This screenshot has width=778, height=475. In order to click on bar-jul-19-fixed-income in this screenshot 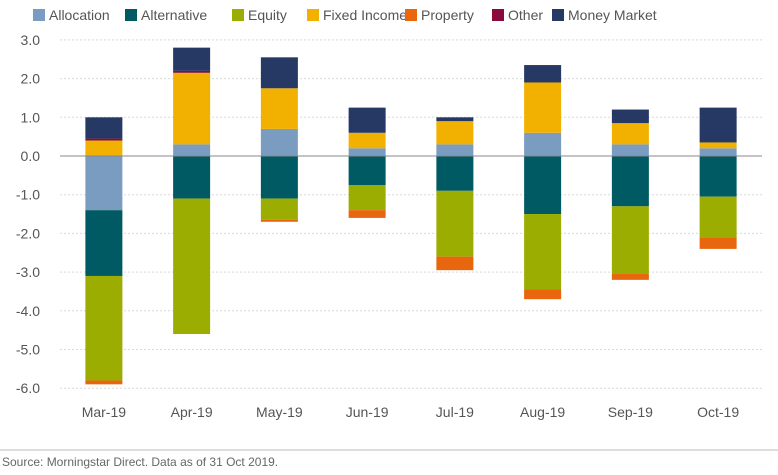, I will do `click(455, 133)`.